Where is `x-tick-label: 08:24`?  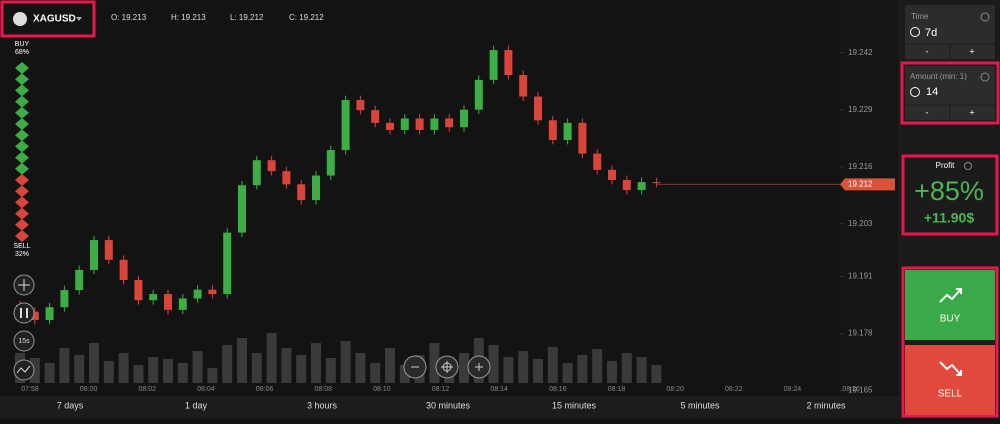
x-tick-label: 08:24 is located at coordinates (793, 389).